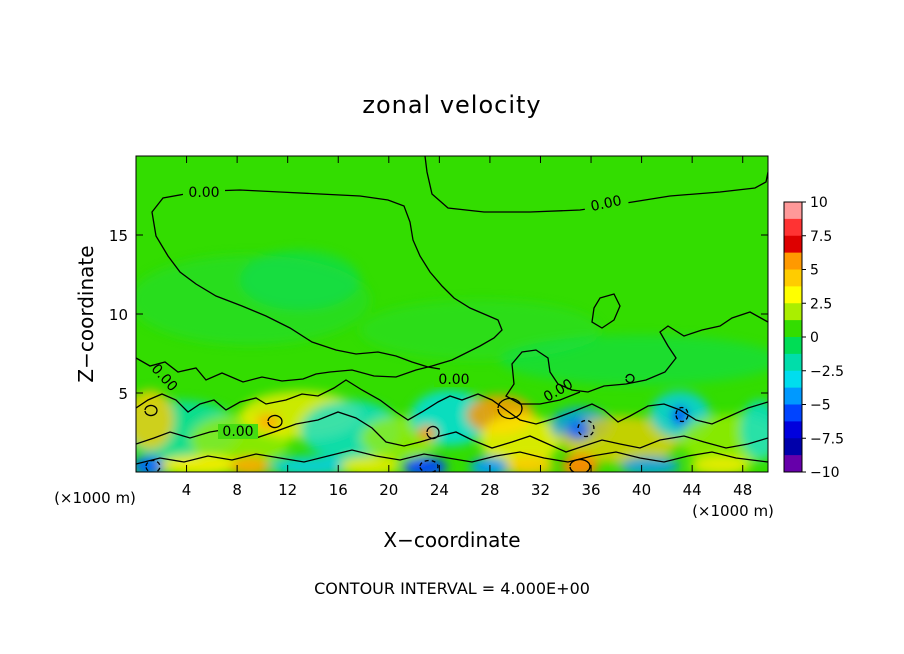 The image size is (904, 654). Describe the element at coordinates (452, 588) in the screenshot. I see `contour-interval-note: CONTOUR INTERVAL = 4.000E+00` at that location.